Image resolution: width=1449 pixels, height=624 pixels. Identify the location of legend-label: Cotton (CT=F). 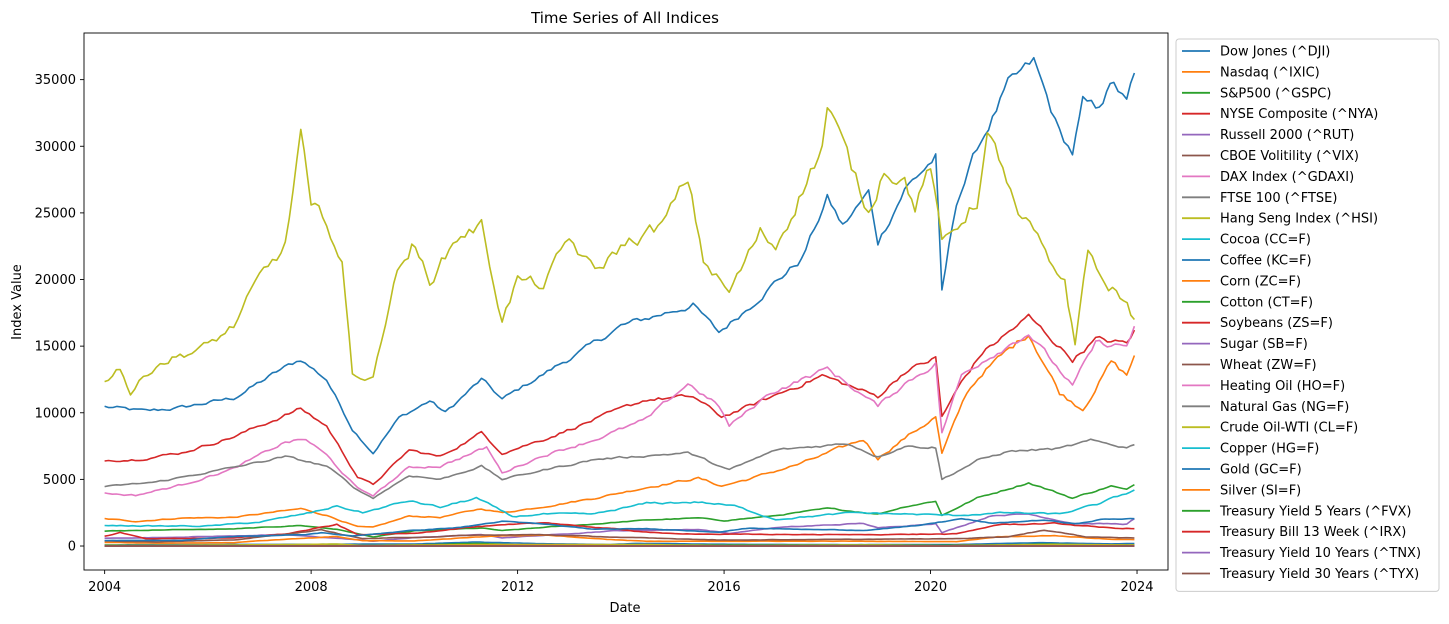
(1266, 302).